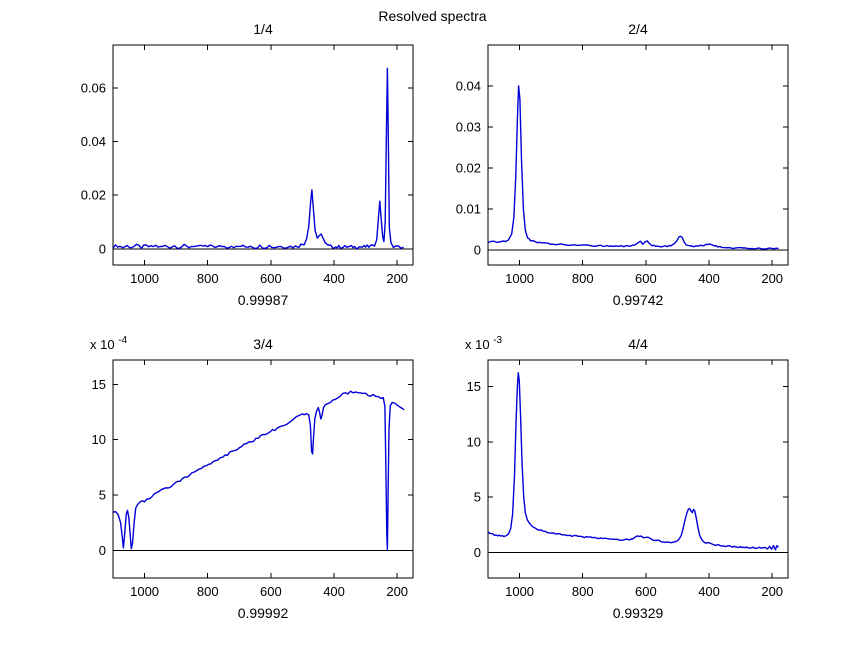  I want to click on subplot-3-x-tick-label: 600, so click(271, 591).